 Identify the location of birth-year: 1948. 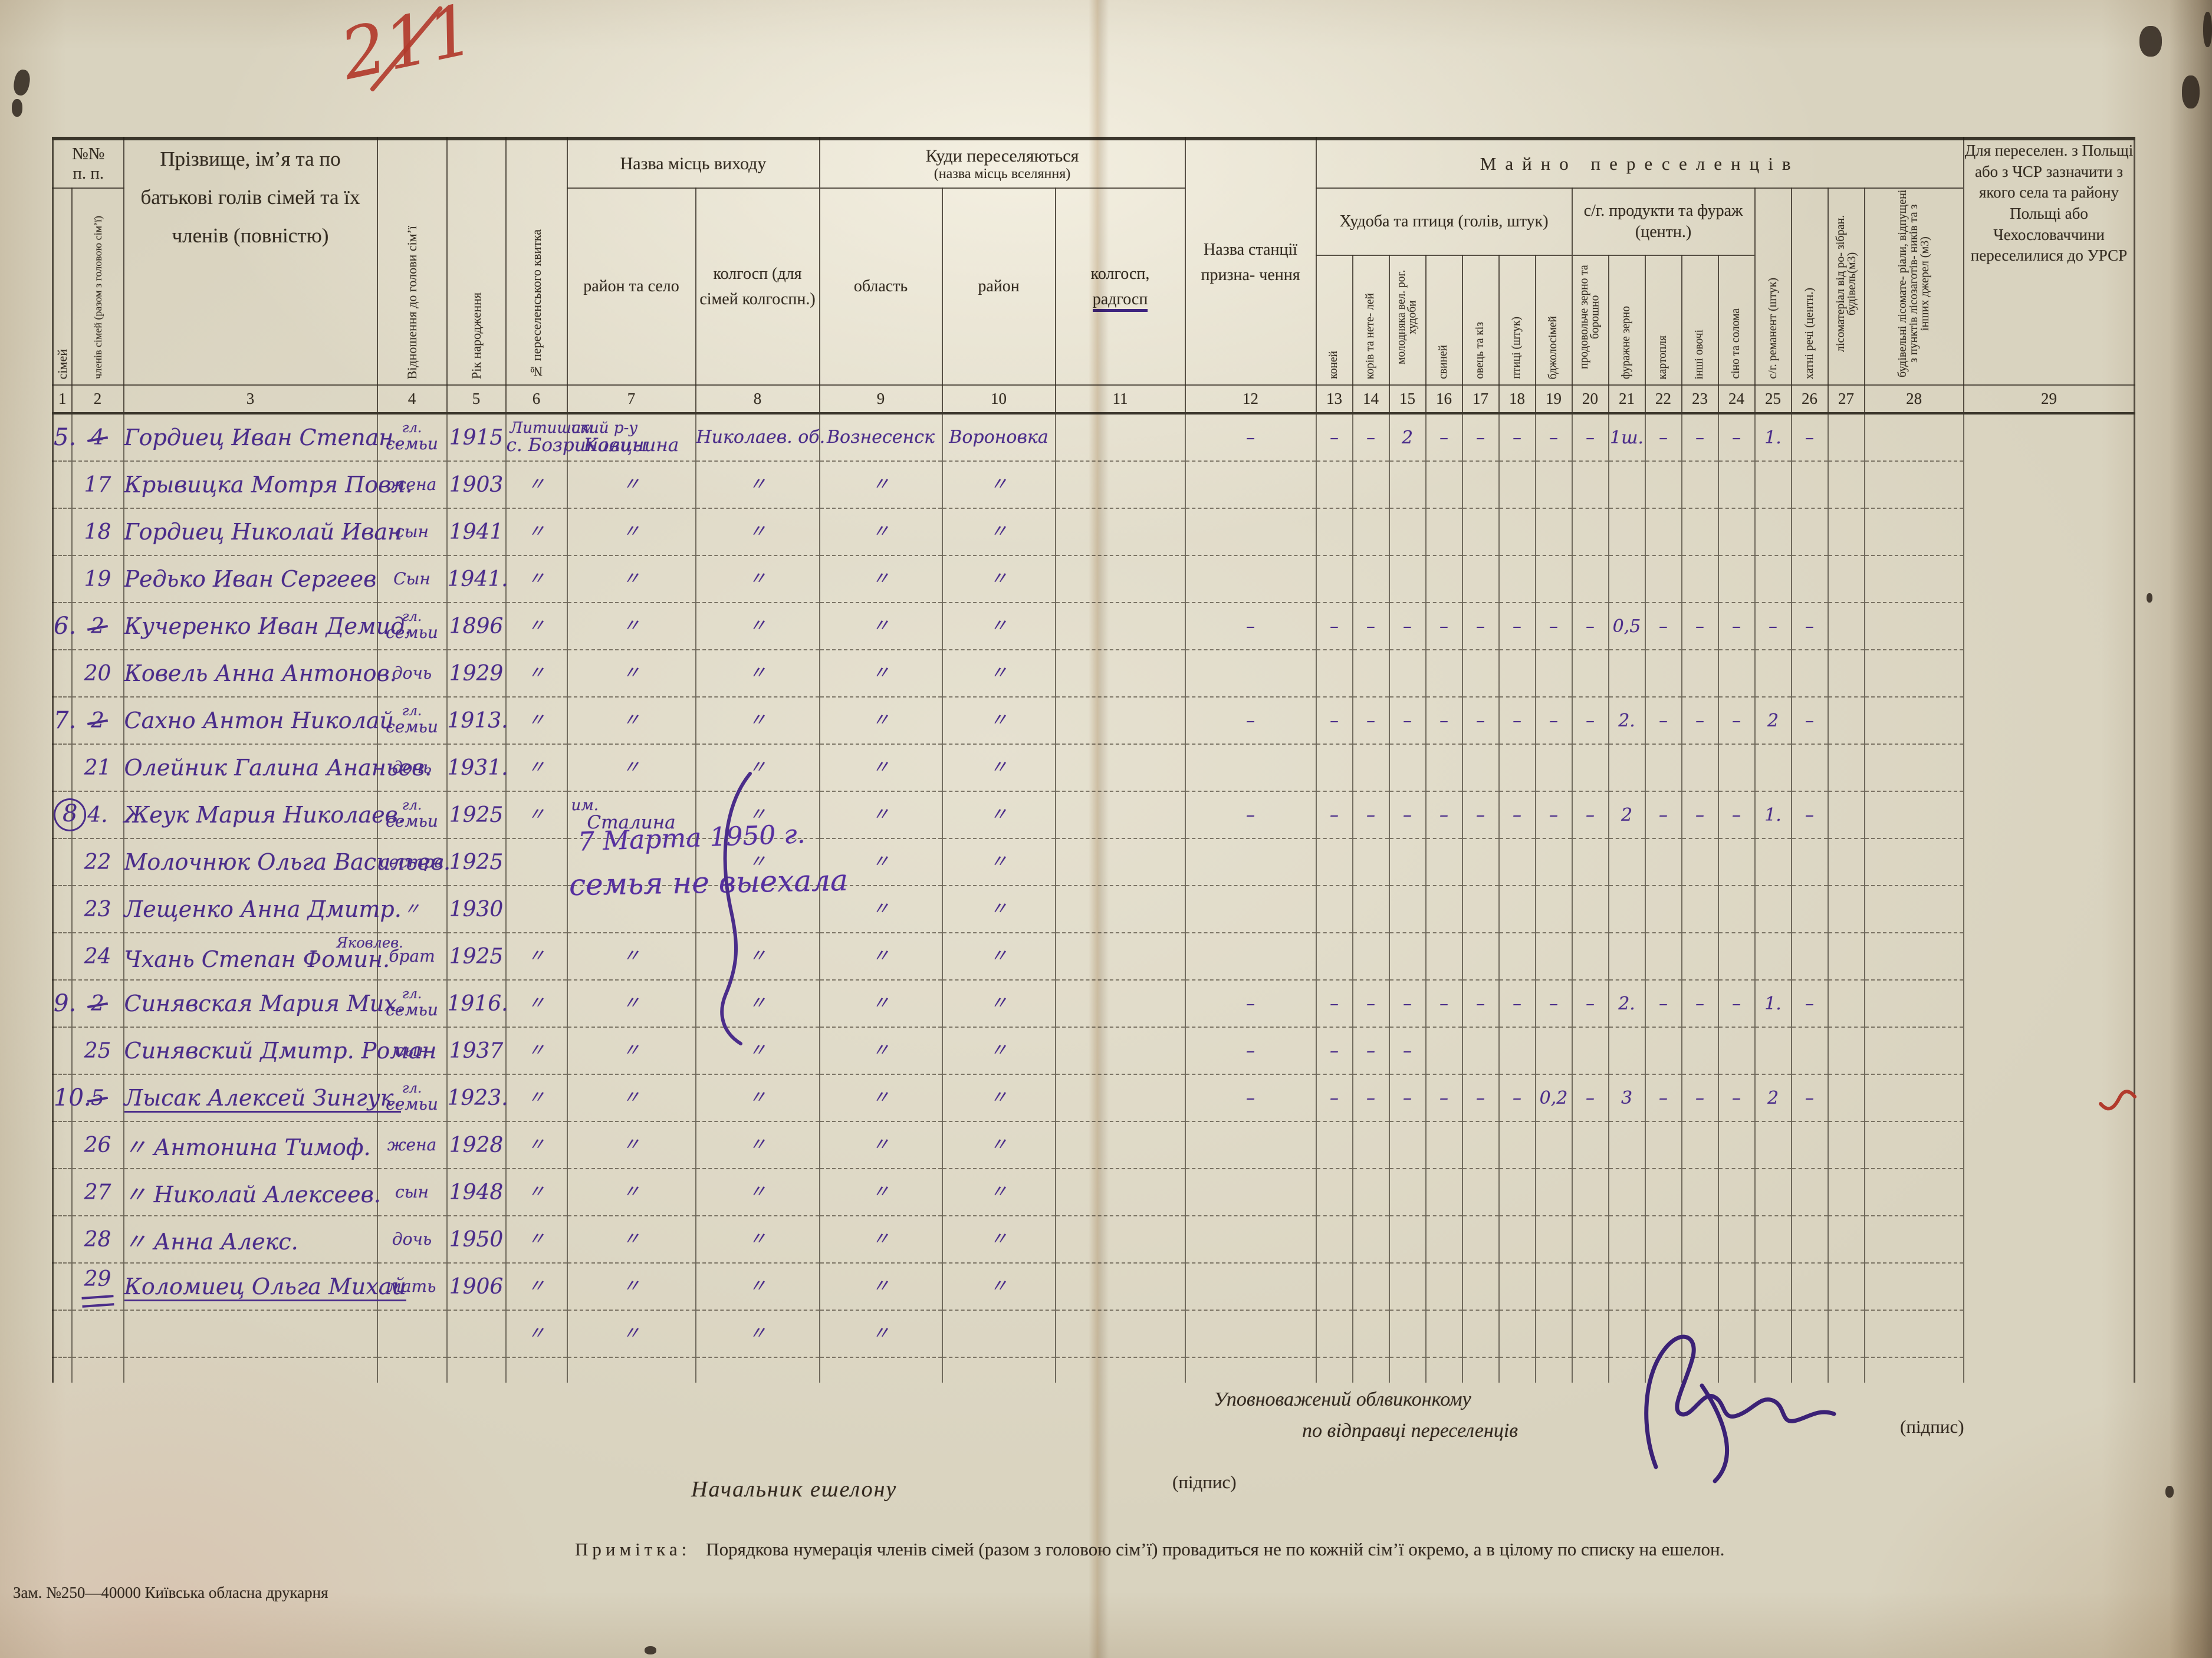
(477, 1192).